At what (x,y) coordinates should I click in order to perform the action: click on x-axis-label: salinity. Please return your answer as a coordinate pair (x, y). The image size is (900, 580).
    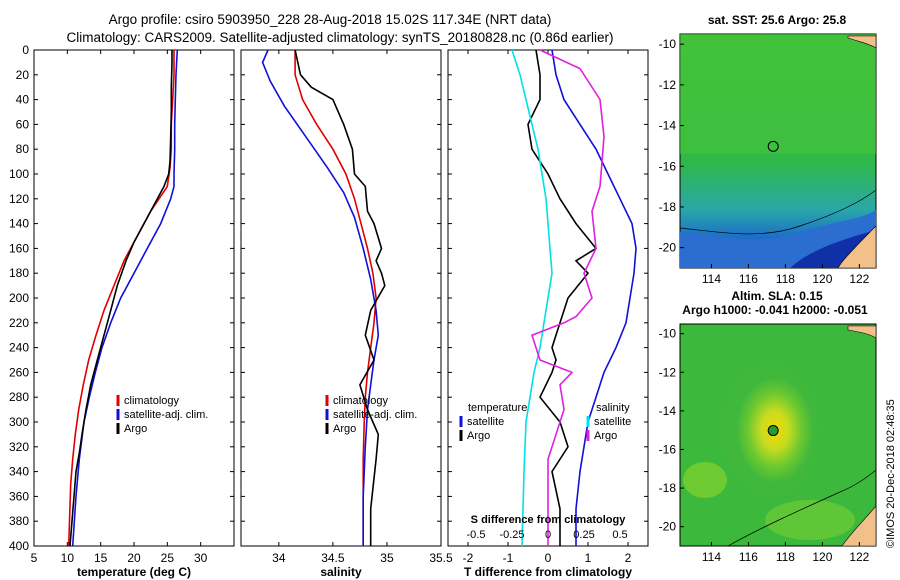
    Looking at the image, I should click on (341, 572).